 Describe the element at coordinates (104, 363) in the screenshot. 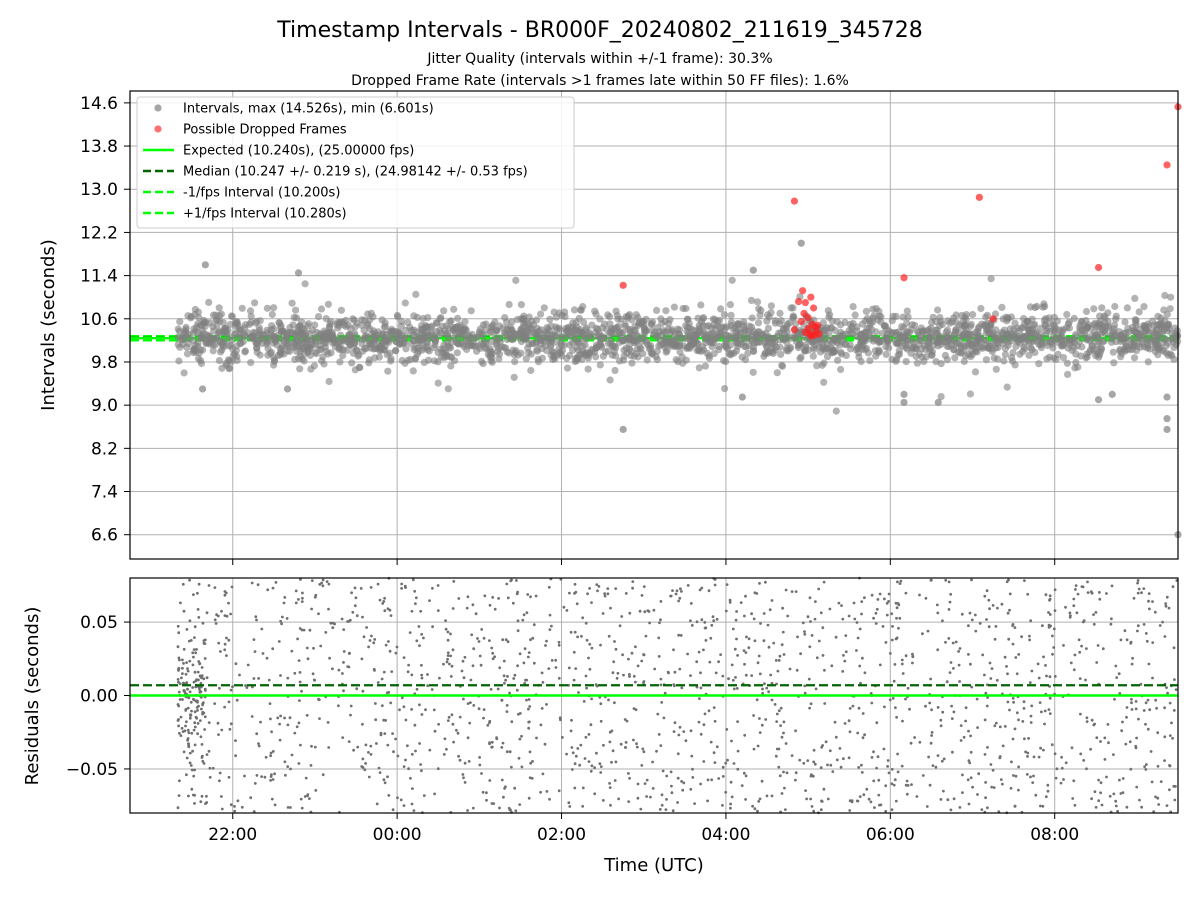

I see `intervals-y-tick-label: 9.8` at that location.